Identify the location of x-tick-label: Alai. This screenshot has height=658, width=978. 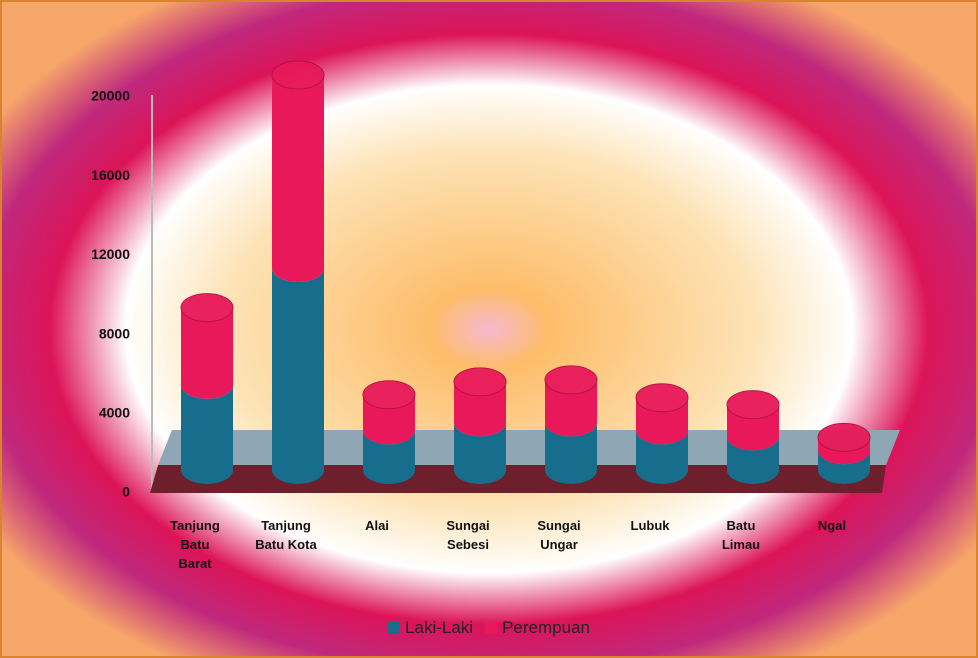
(377, 525).